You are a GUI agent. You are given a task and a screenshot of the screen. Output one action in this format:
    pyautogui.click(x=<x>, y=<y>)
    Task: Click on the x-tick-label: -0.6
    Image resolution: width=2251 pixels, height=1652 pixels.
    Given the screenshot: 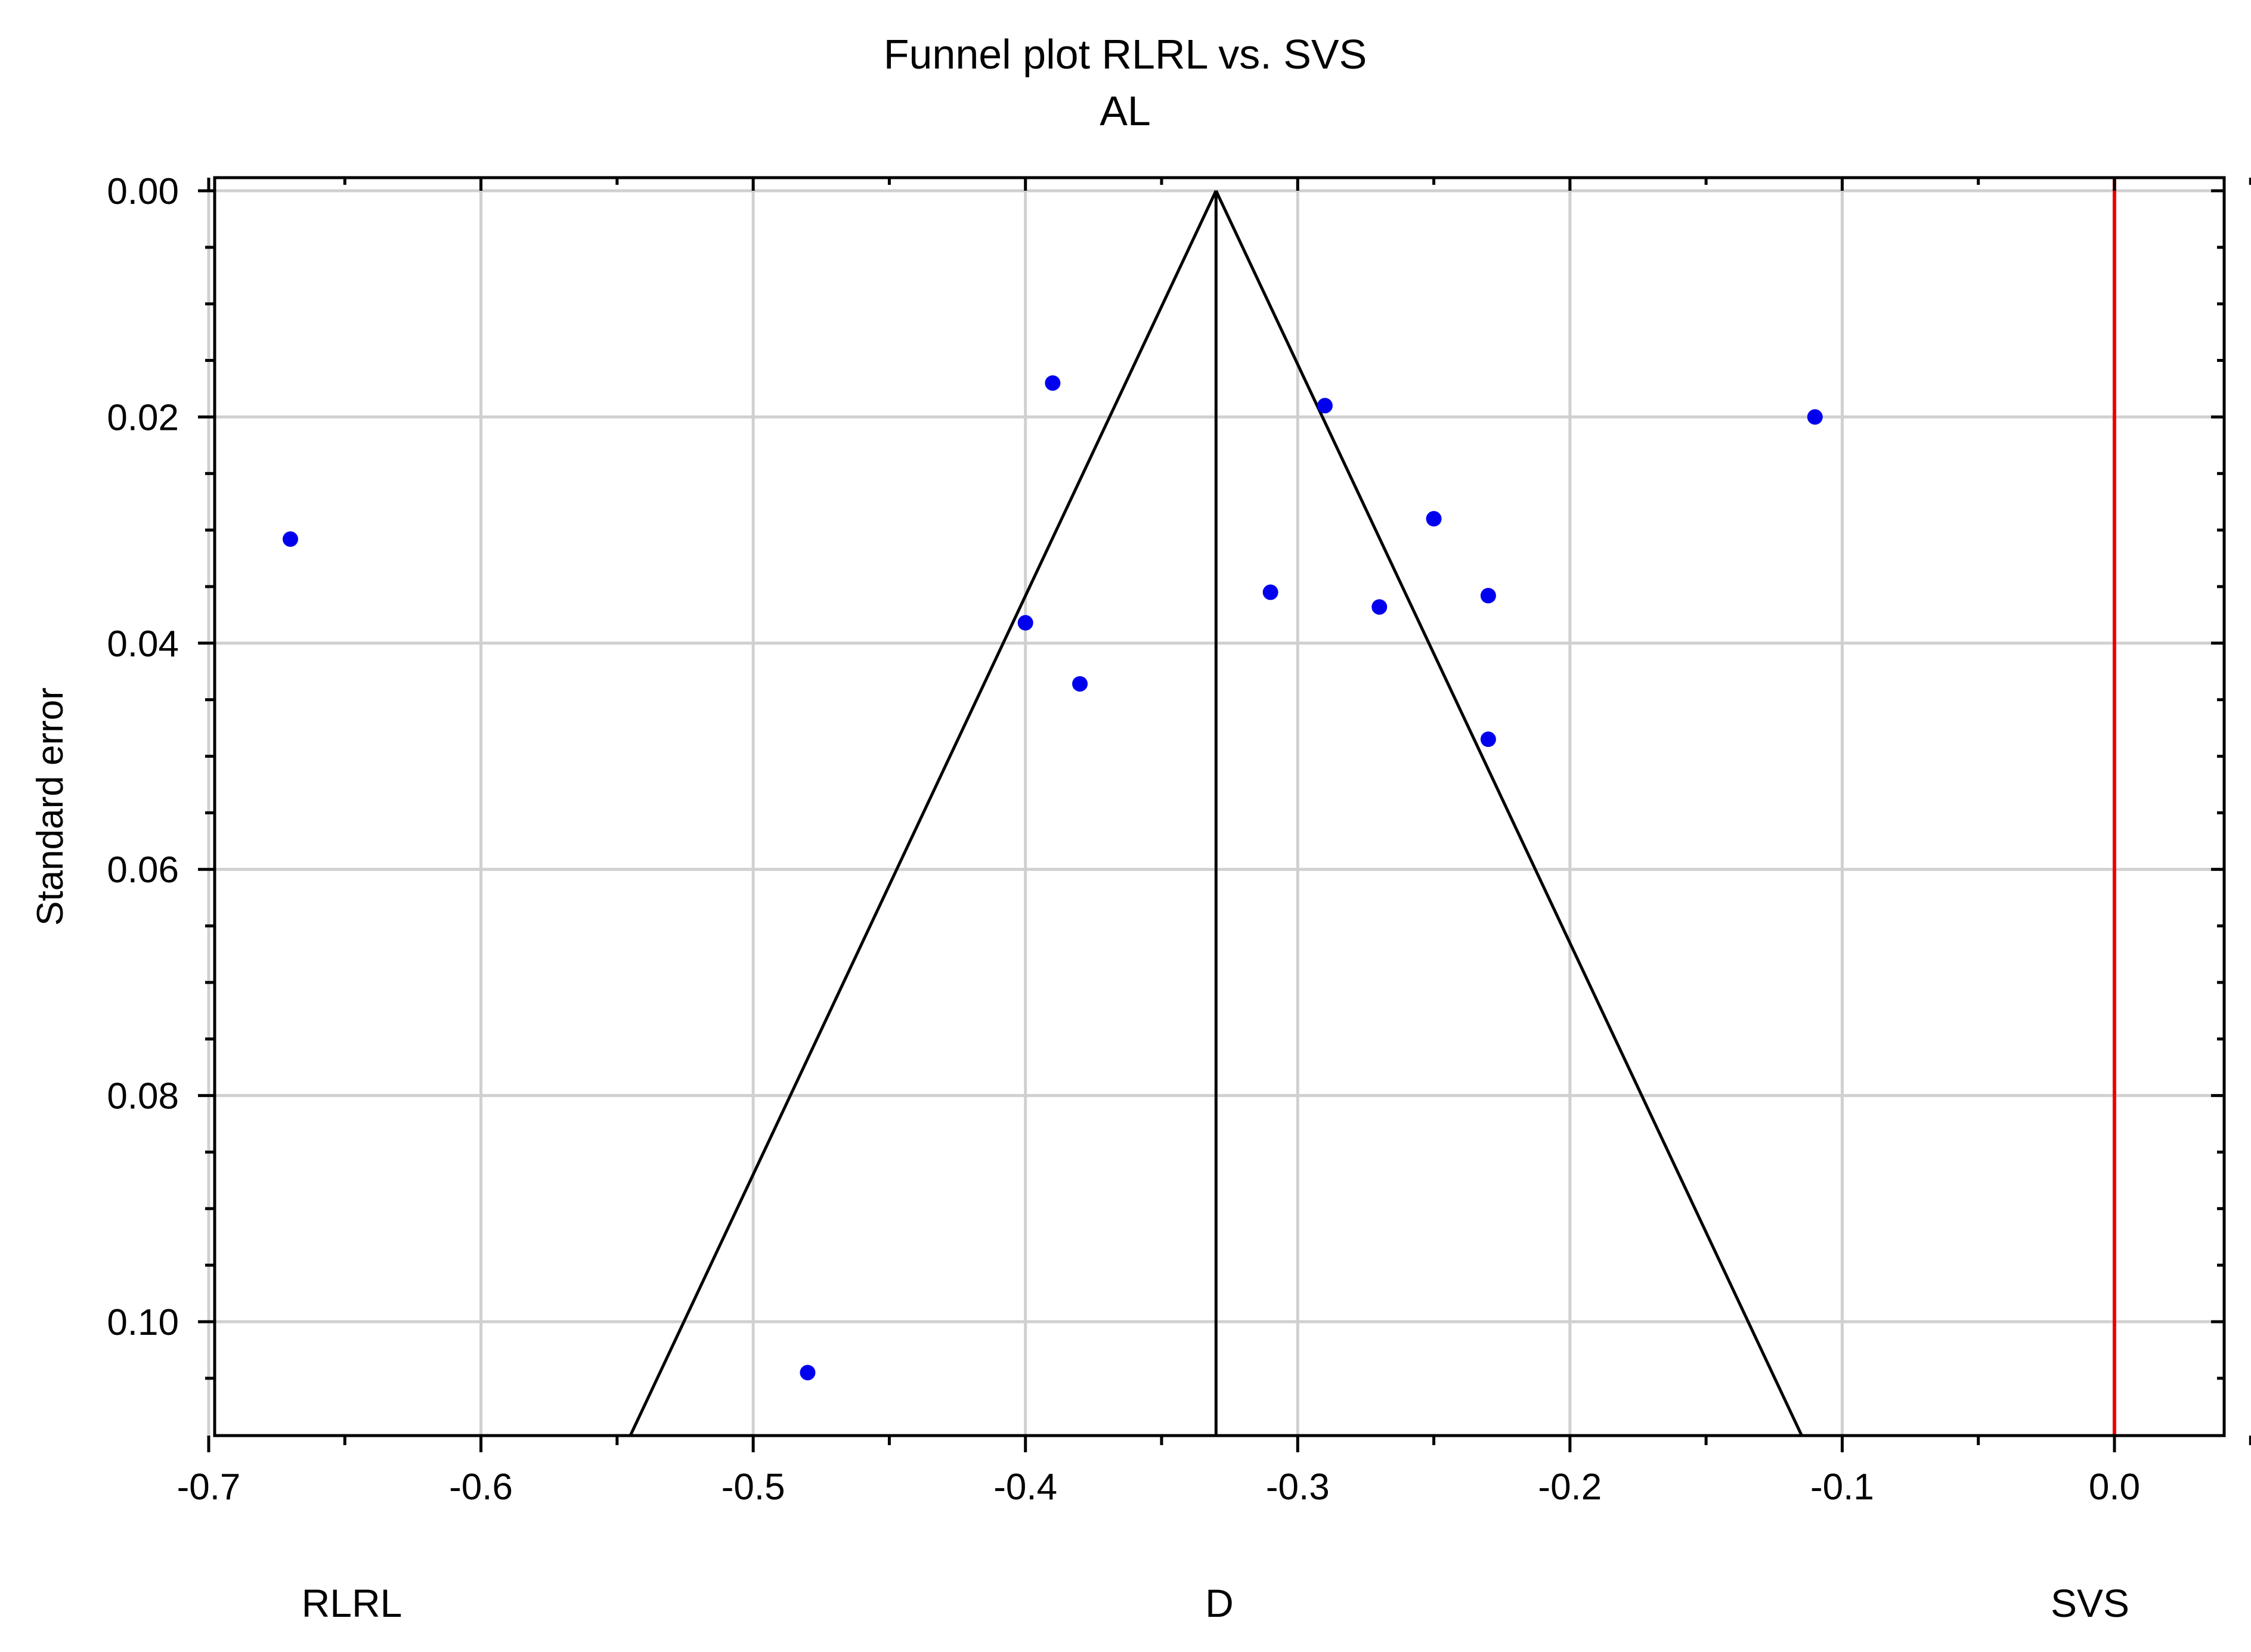 What is the action you would take?
    pyautogui.click(x=481, y=1487)
    